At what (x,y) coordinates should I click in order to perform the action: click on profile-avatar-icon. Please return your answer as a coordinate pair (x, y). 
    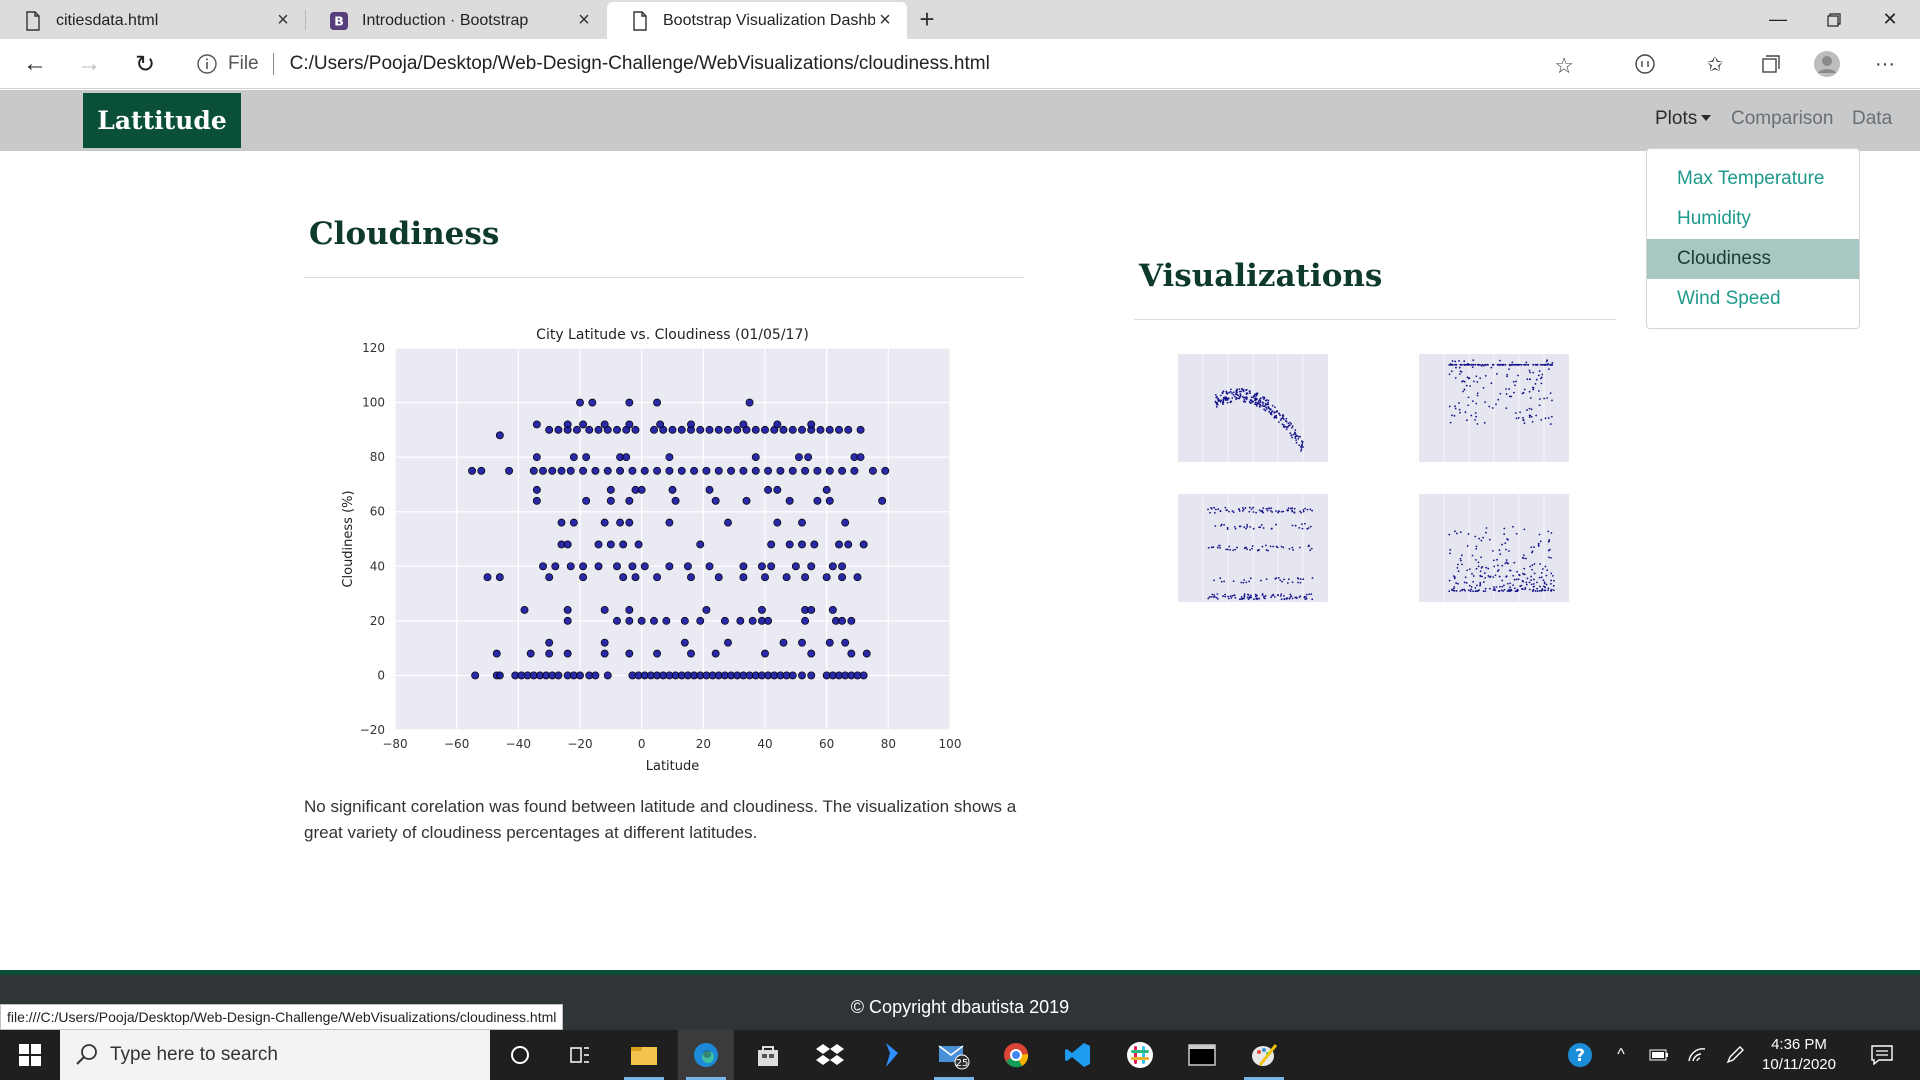
    Looking at the image, I should click on (1827, 64).